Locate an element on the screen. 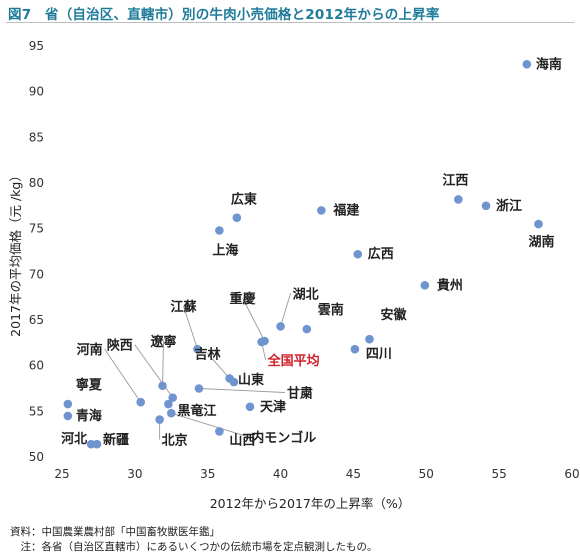 This screenshot has height=555, width=580. point-label: 河南 is located at coordinates (90, 350).